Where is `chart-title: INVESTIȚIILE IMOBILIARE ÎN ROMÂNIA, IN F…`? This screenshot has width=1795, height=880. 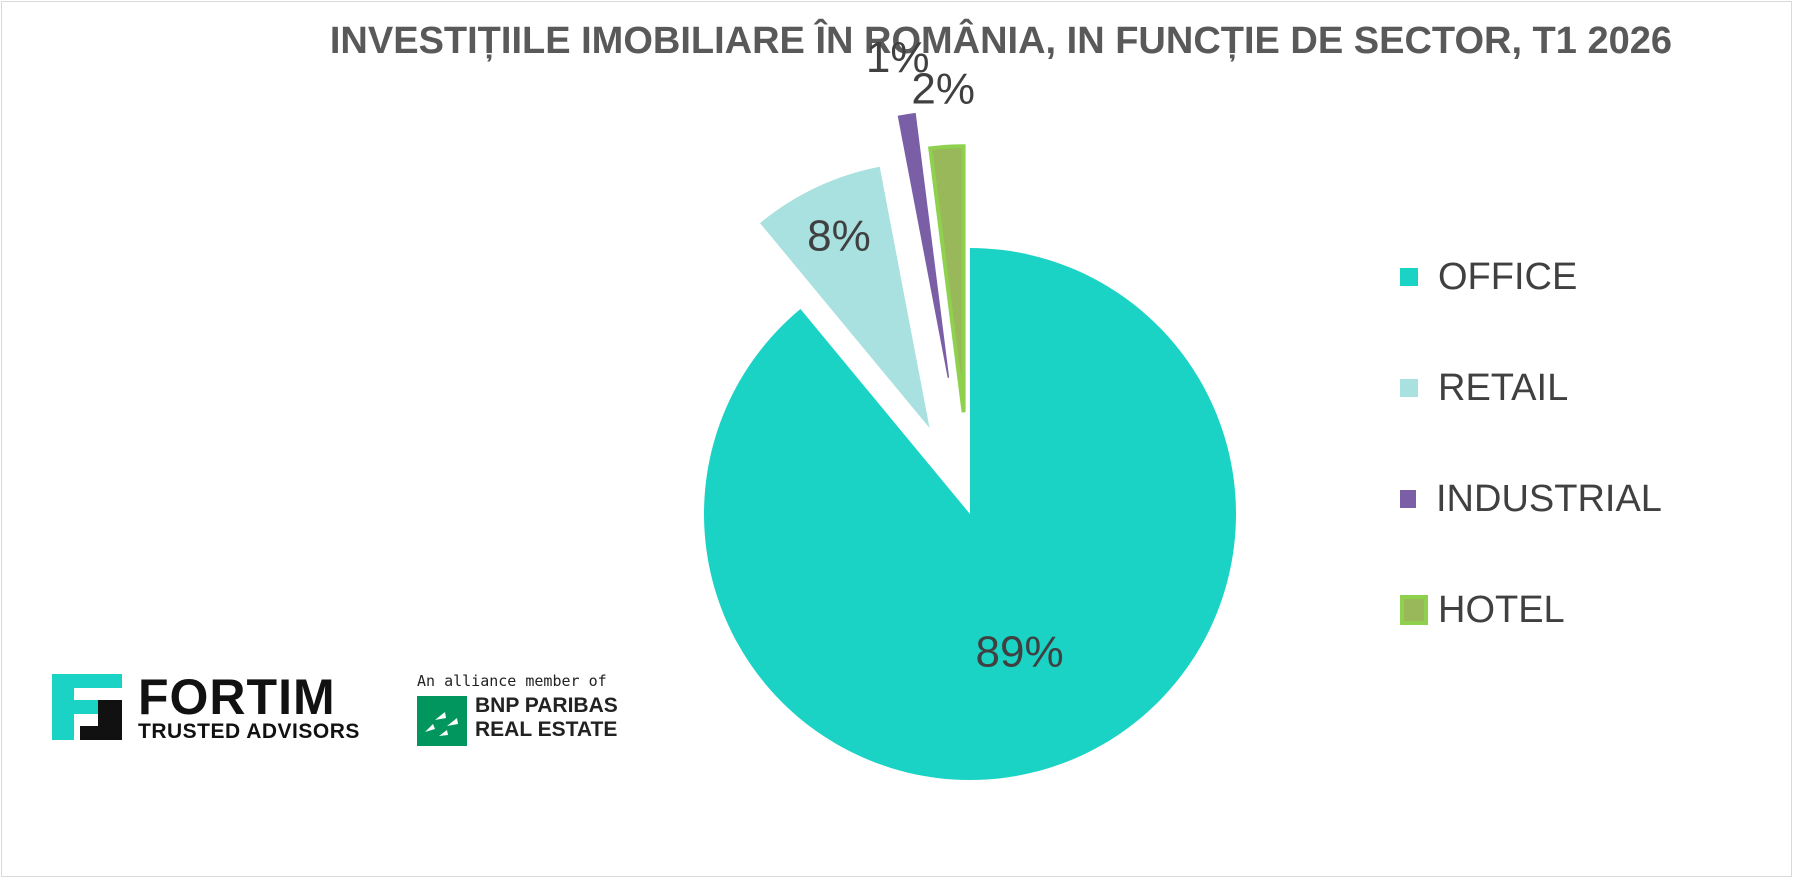 chart-title: INVESTIȚIILE IMOBILIARE ÎN ROMÂNIA, IN F… is located at coordinates (1000, 41).